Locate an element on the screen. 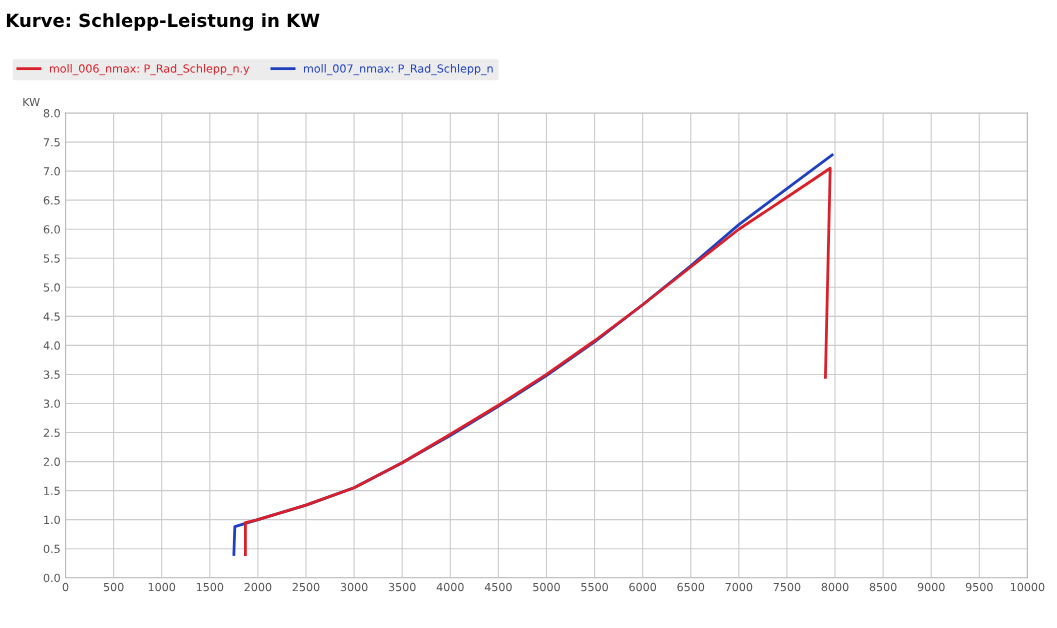 The height and width of the screenshot is (628, 1057). x-tick-label: 9500 is located at coordinates (979, 587).